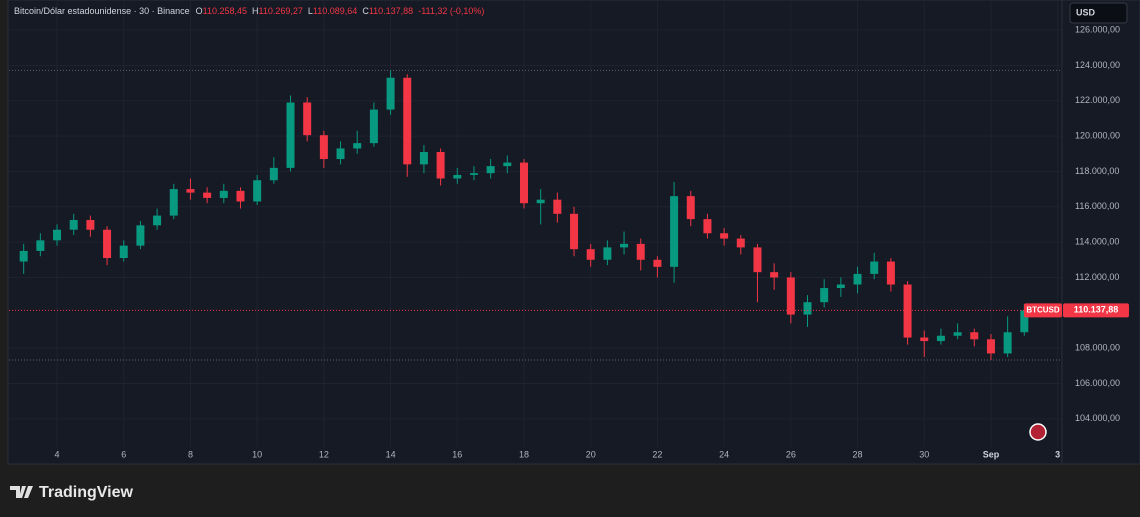 This screenshot has height=517, width=1140. What do you see at coordinates (457, 454) in the screenshot?
I see `x-tick-label: 16` at bounding box center [457, 454].